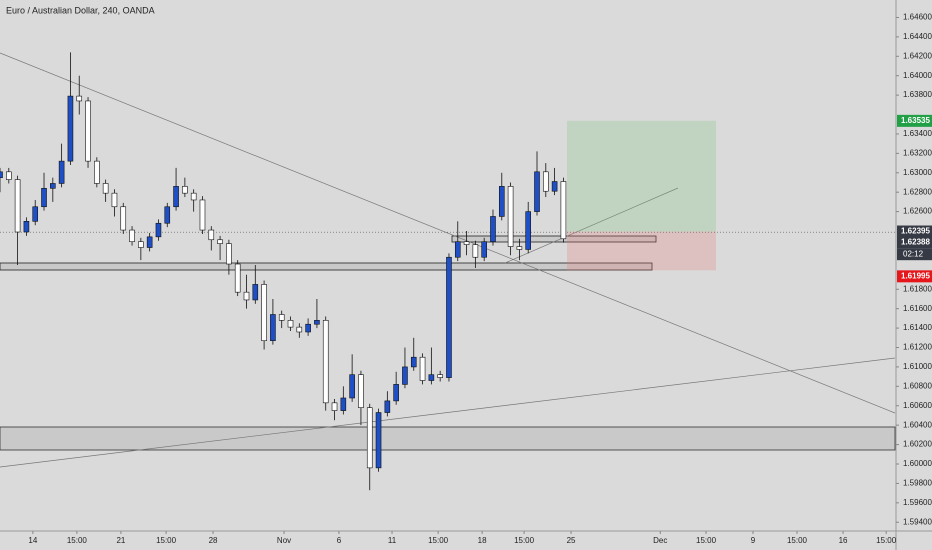  I want to click on y-tick-label: 1.63800, so click(917, 94).